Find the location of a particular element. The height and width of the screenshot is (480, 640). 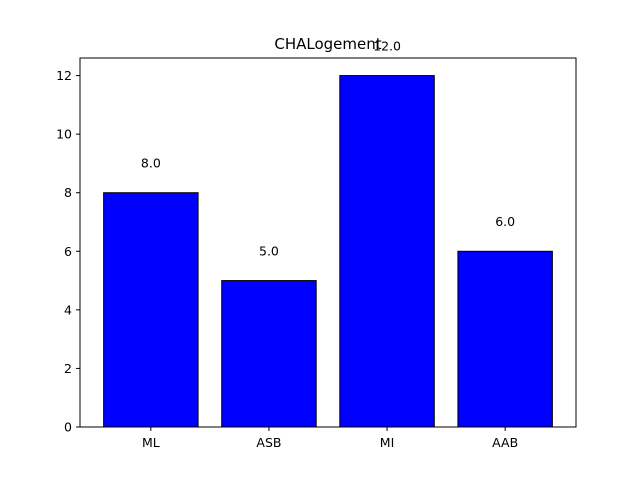

x-tick-label: MI is located at coordinates (387, 442).